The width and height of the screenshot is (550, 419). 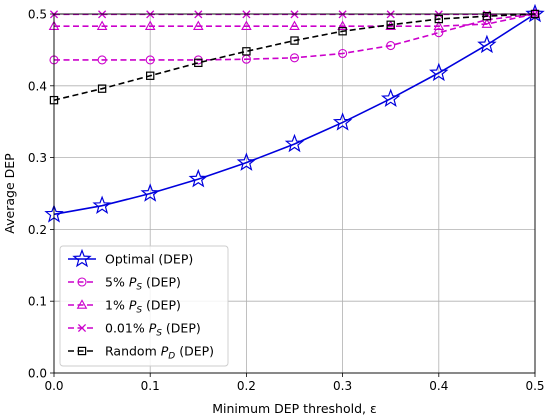 What do you see at coordinates (246, 386) in the screenshot?
I see `x-tick-label: 0.2` at bounding box center [246, 386].